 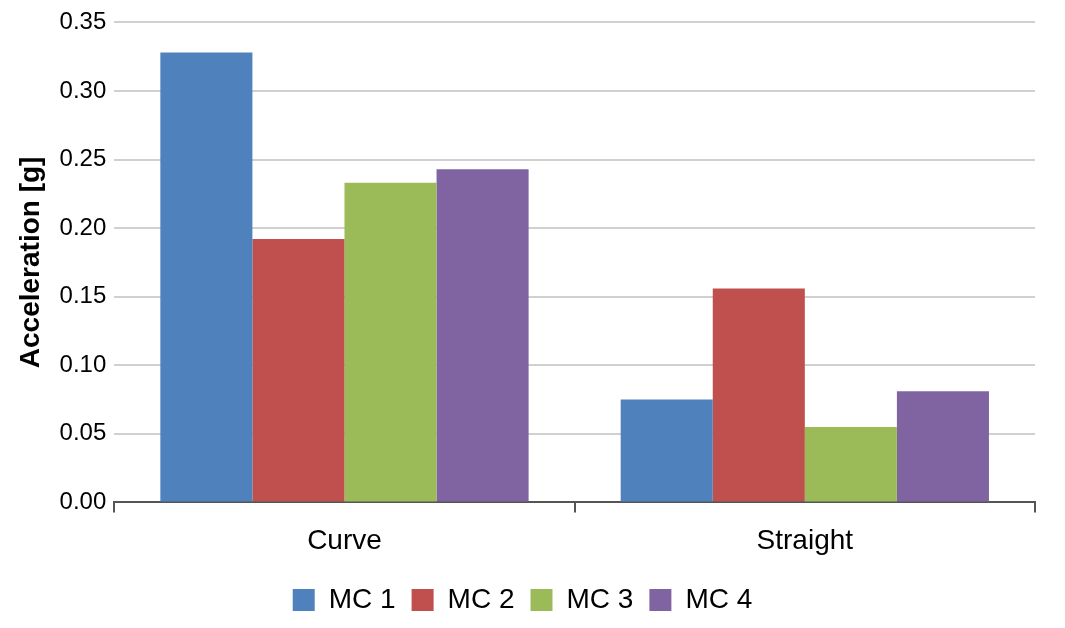 What do you see at coordinates (83, 226) in the screenshot?
I see `y-tick-label: 0.20` at bounding box center [83, 226].